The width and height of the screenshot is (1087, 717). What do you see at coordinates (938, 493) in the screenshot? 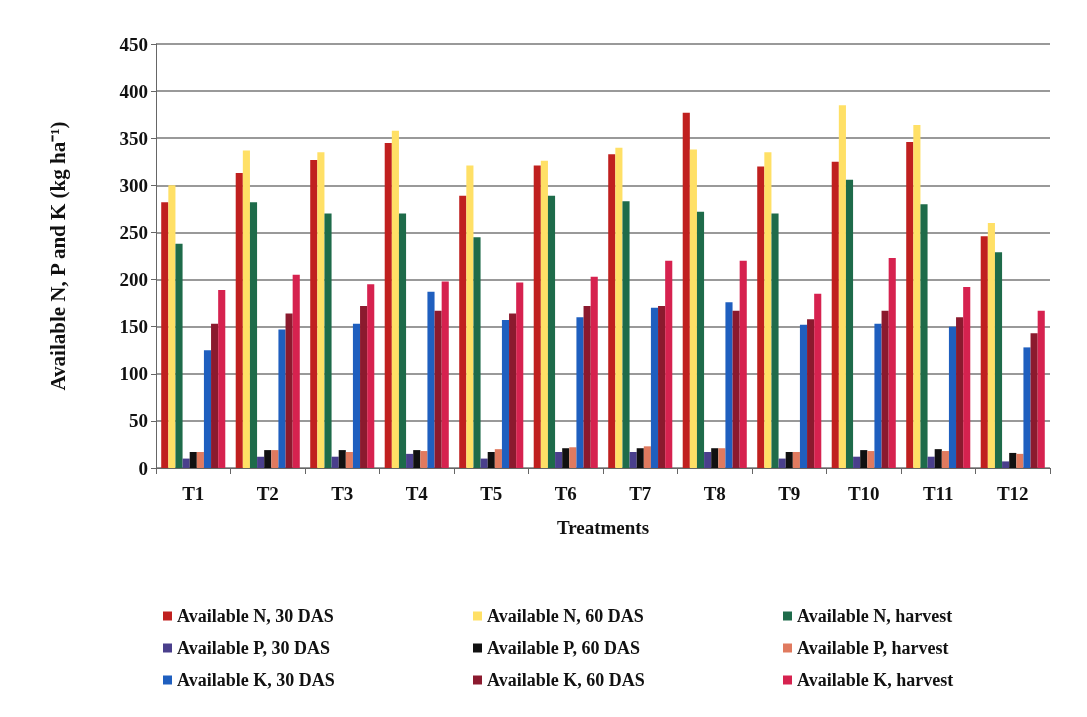
I see `x-tick-label: T11` at bounding box center [938, 493].